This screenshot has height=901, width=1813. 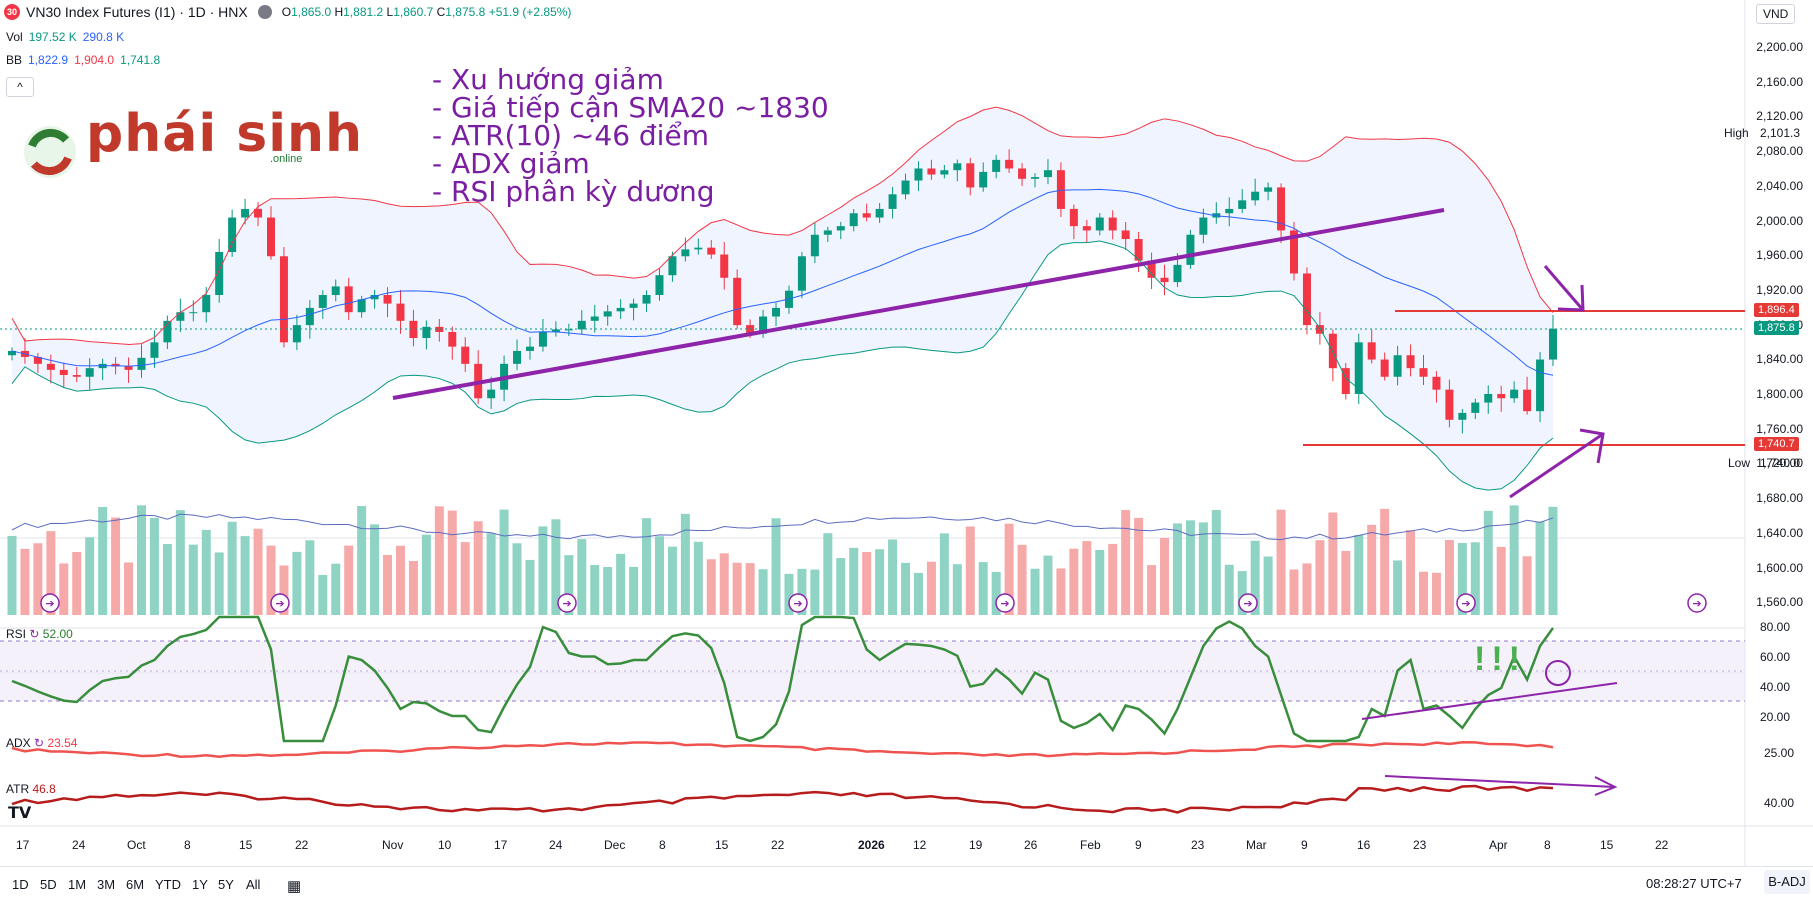 What do you see at coordinates (200, 884) in the screenshot?
I see `period-1y: 1Y` at bounding box center [200, 884].